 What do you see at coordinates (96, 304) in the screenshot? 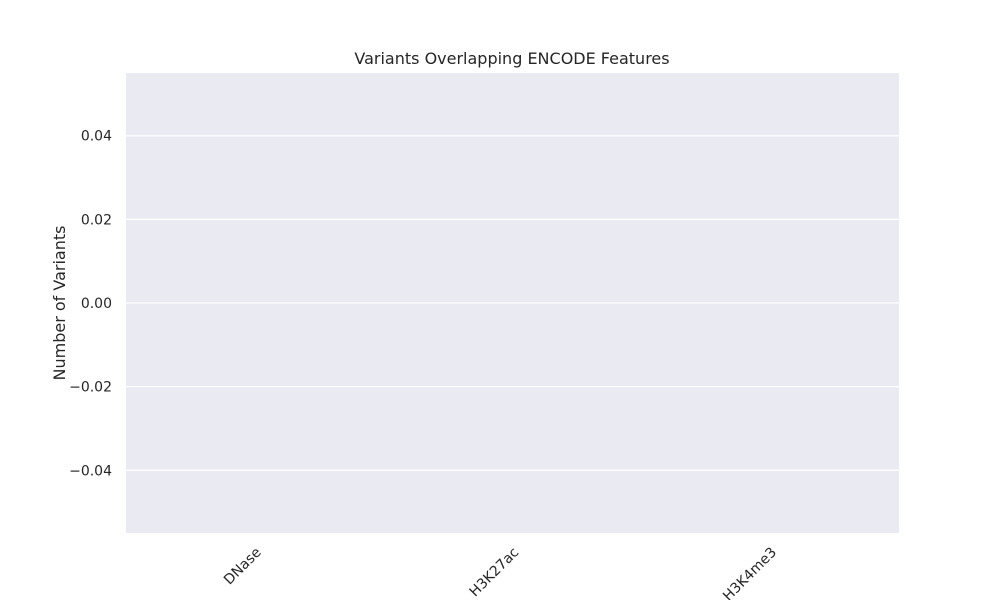
I see `y-tick-label: 0.00` at bounding box center [96, 304].